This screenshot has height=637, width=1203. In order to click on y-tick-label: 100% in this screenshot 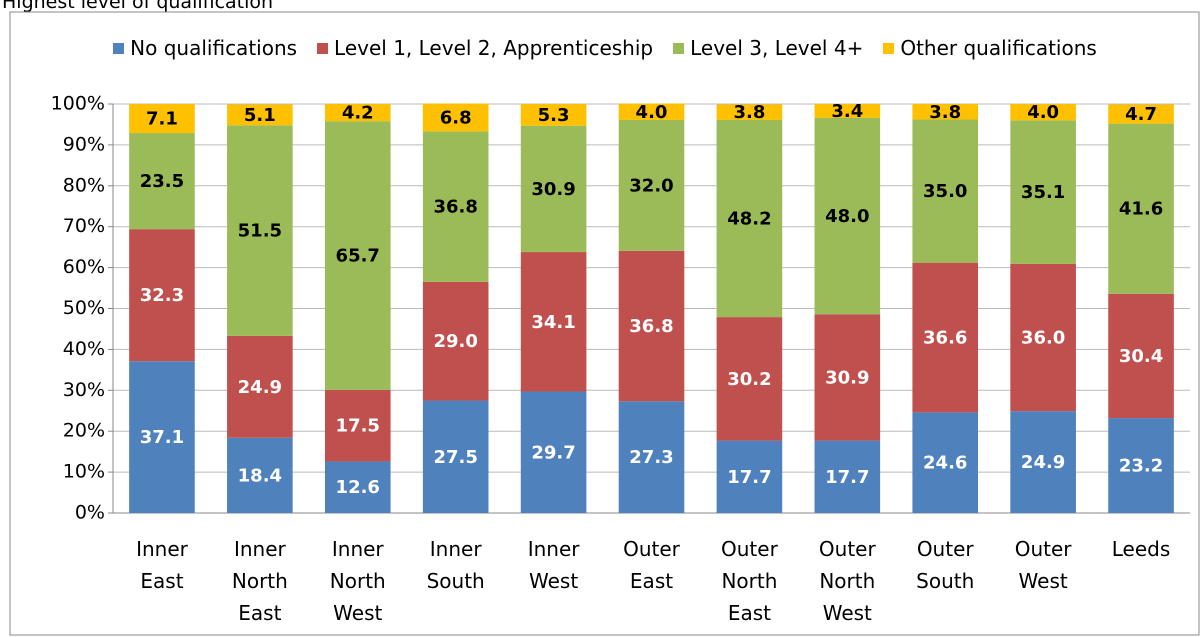, I will do `click(78, 104)`.